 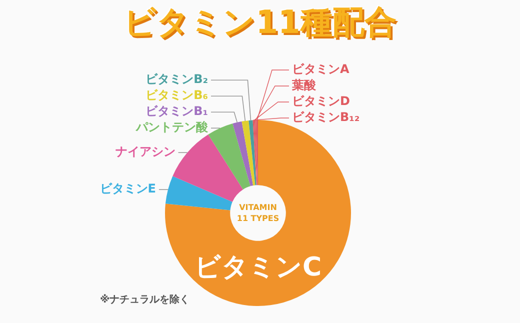 I want to click on slice-label: ビタミンE, so click(x=128, y=189).